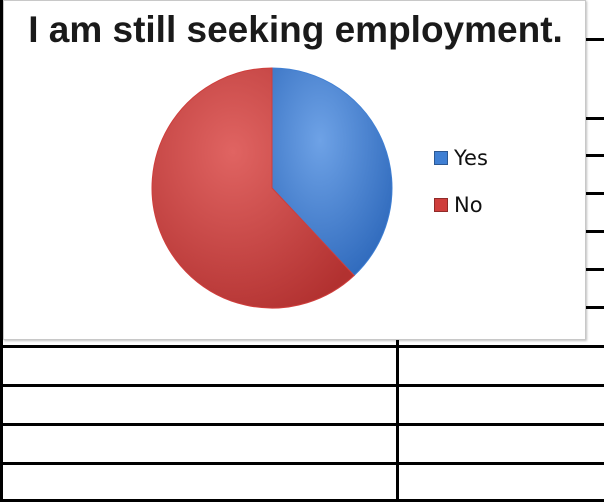  I want to click on pie-slice-yes, so click(332, 172).